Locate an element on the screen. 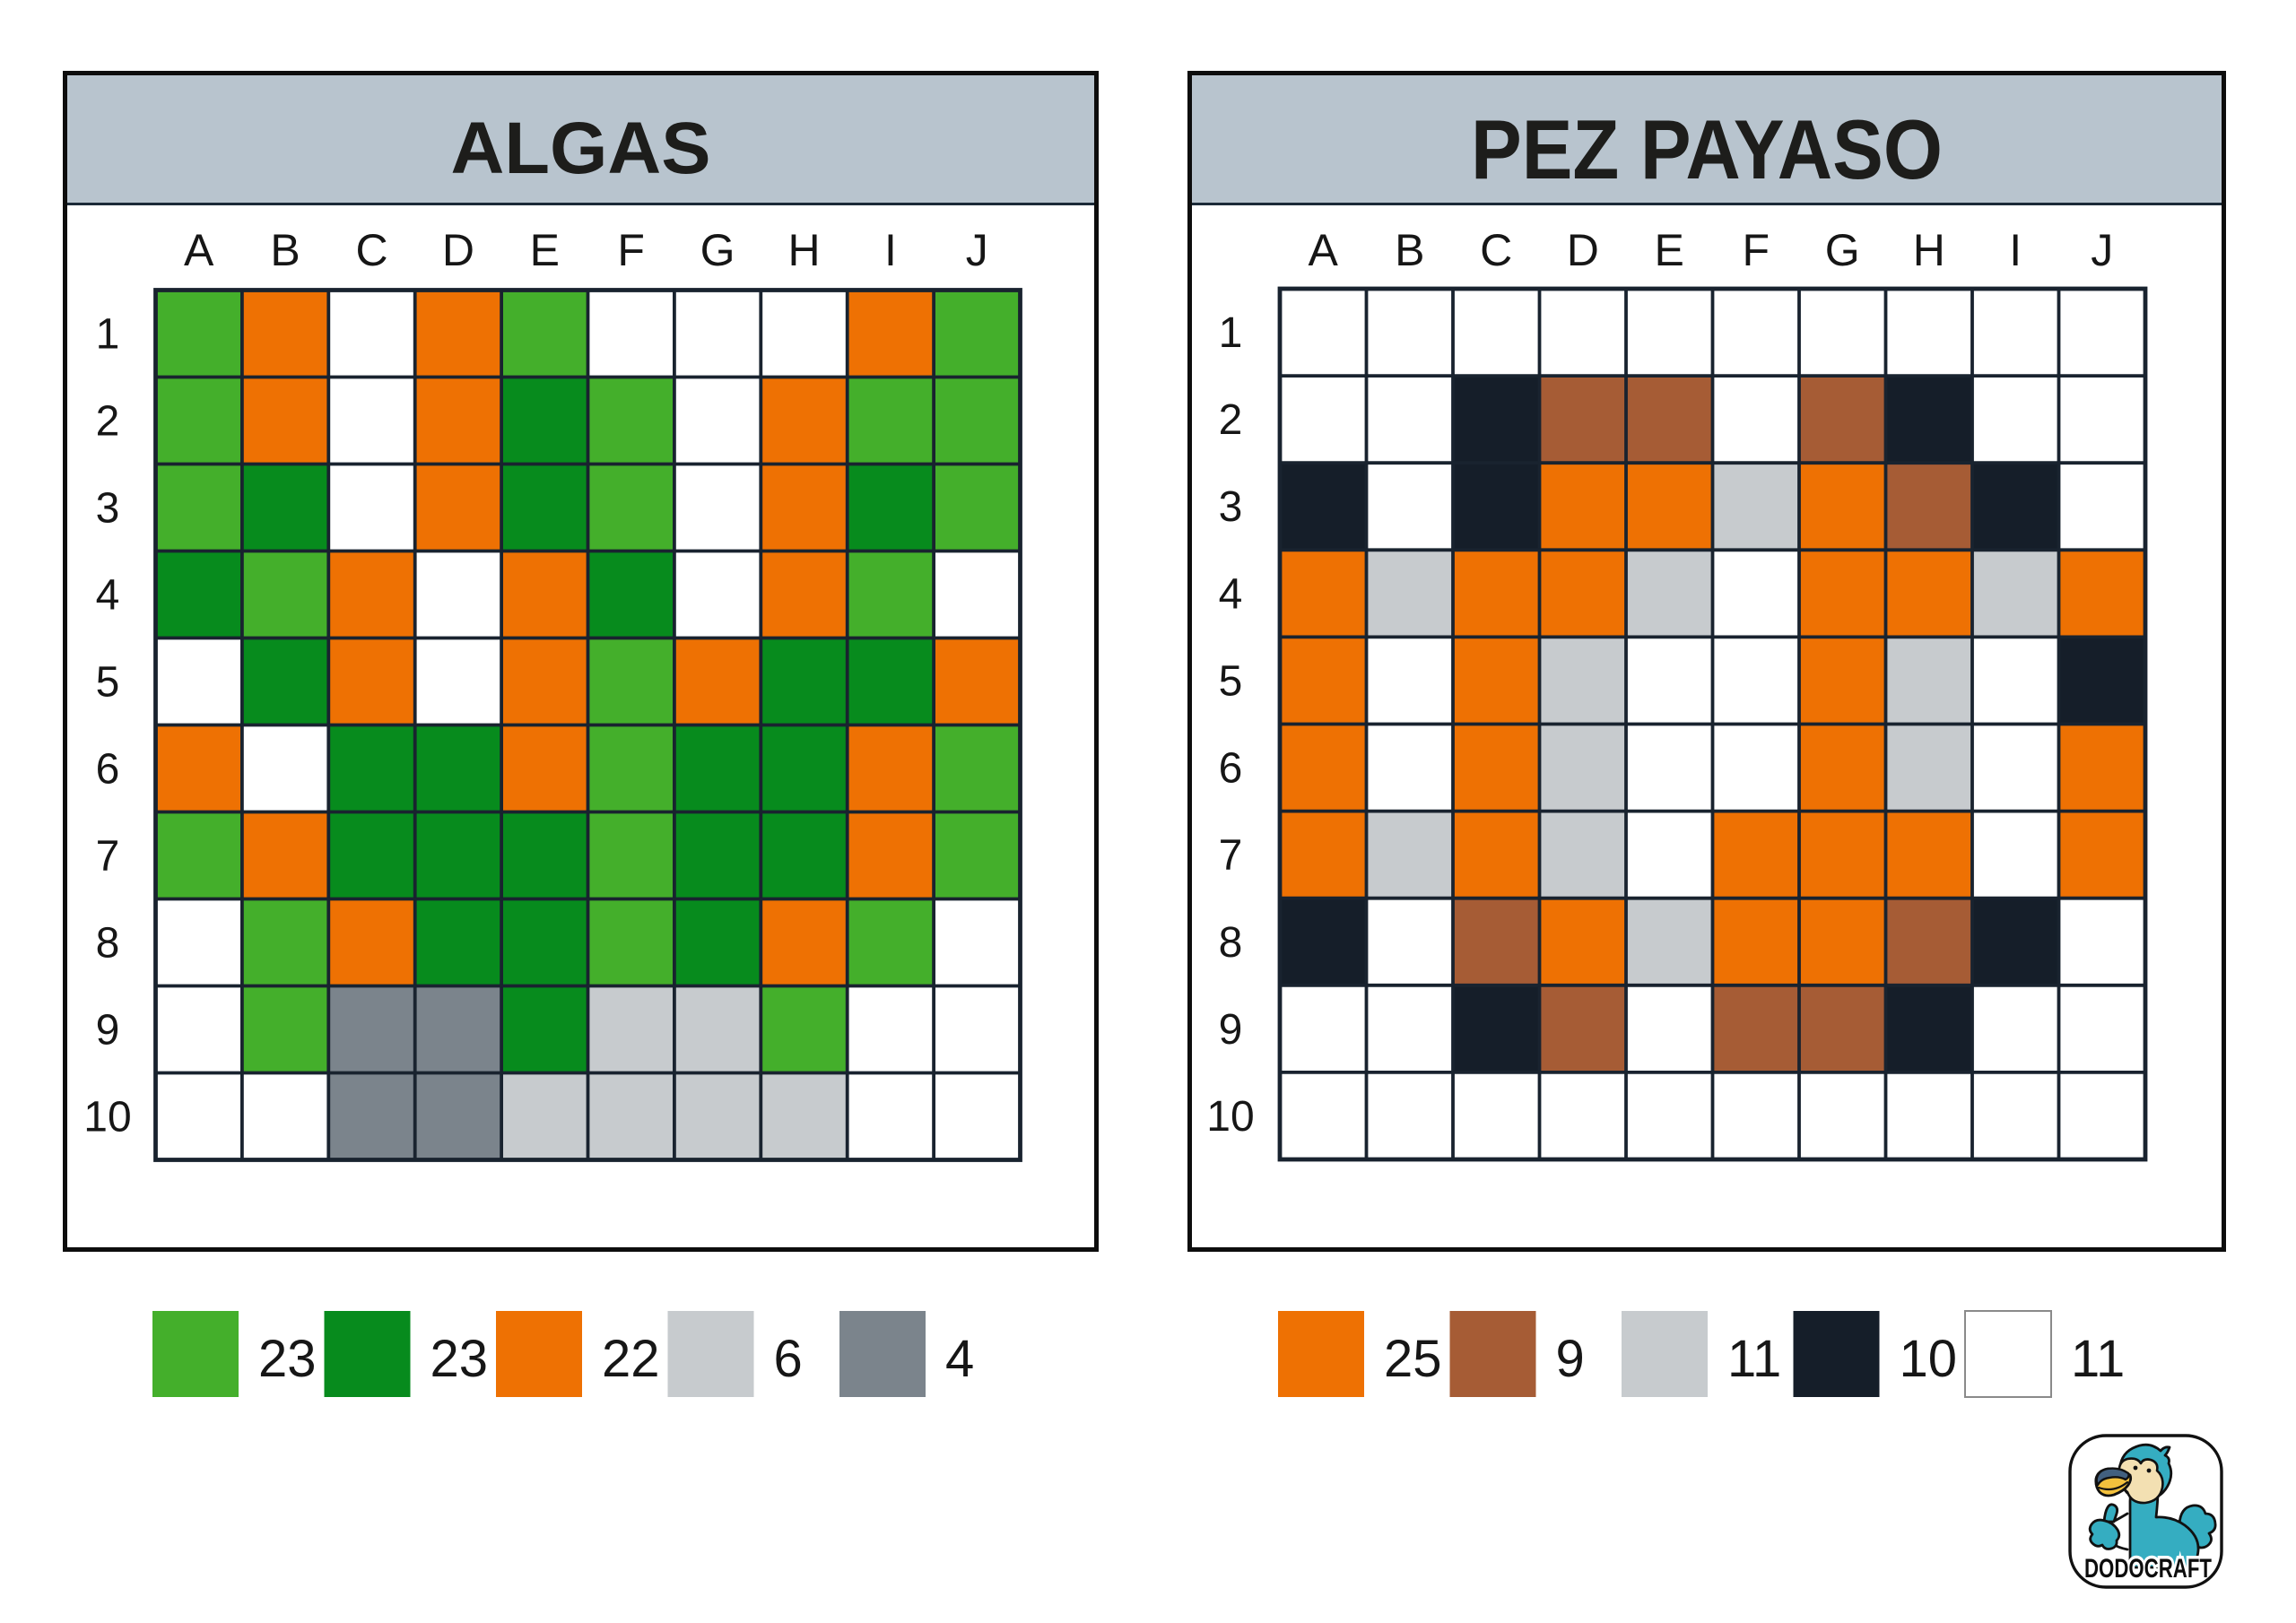 This screenshot has width=2296, height=1623. svg-text: DODOCRAFT is located at coordinates (2148, 1569).